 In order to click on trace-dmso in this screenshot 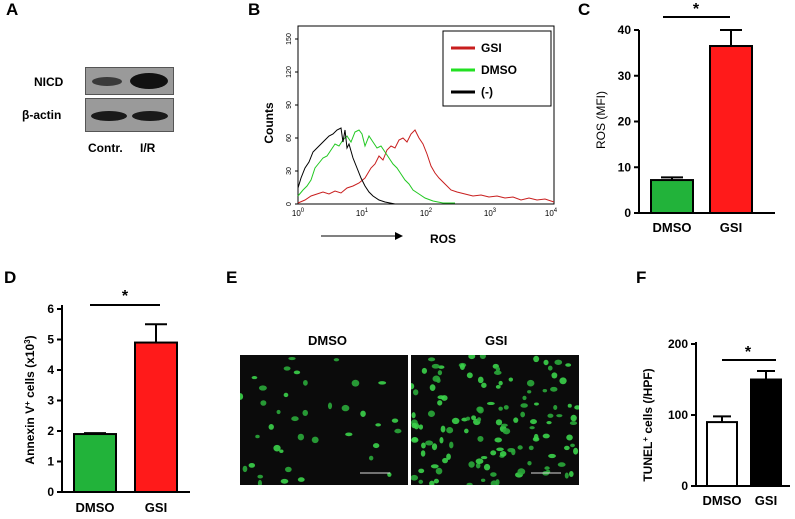, I will do `click(376, 166)`.